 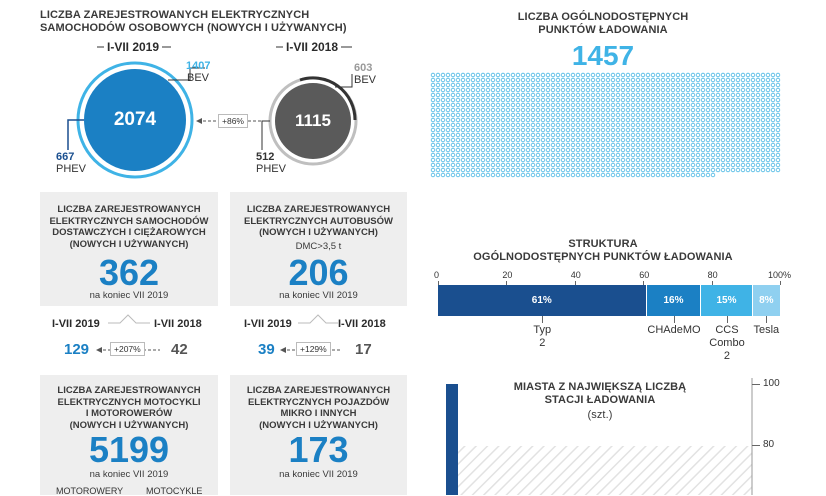 I want to click on cities-title-line2: STACJI ŁADOWANIA, so click(x=600, y=400).